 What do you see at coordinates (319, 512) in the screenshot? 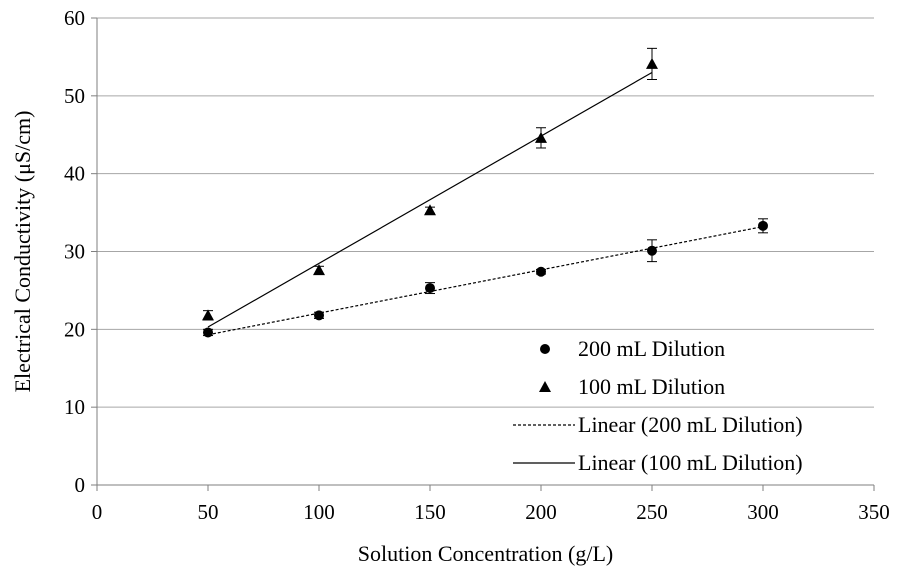
I see `x-tick-label: 100` at bounding box center [319, 512].